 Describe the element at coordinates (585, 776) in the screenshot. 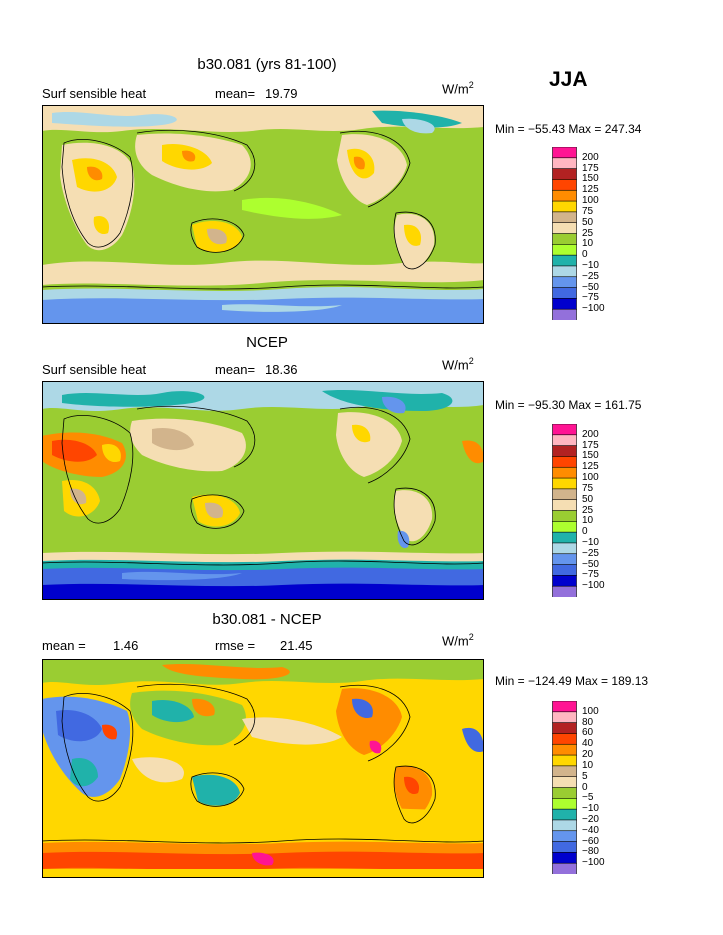

I see `colorbar-tick-label: 5` at that location.